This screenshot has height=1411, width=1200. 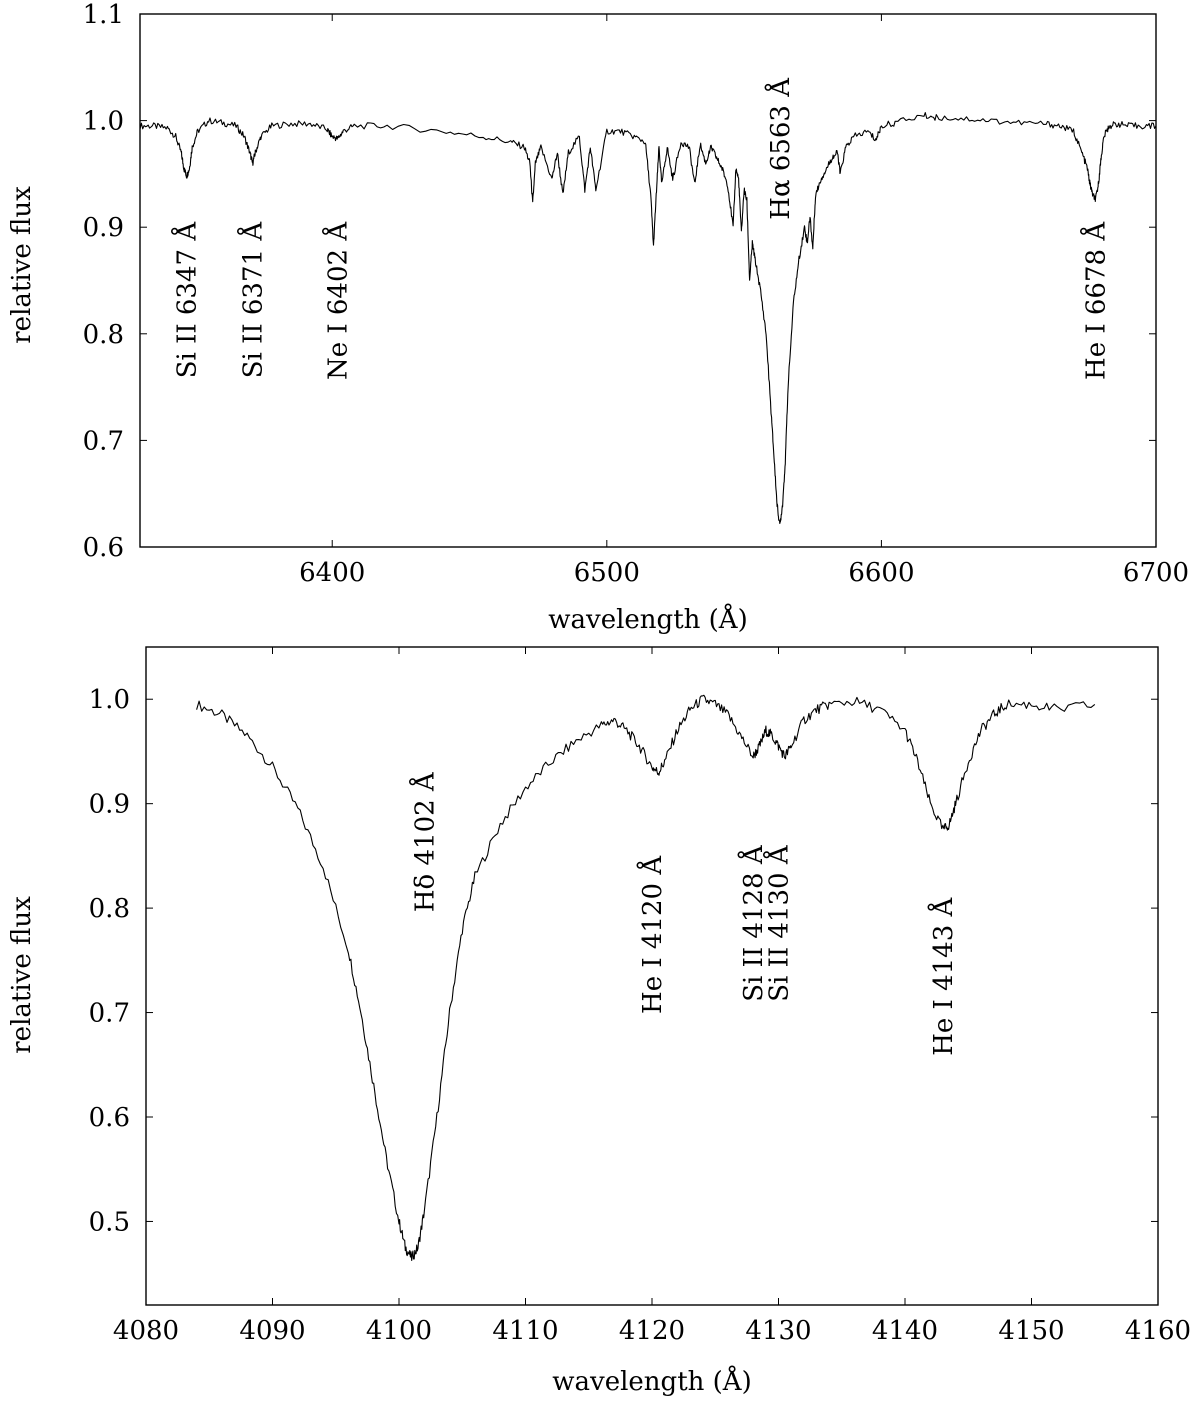 I want to click on y-tick-labels: 0.6 0.7 0.8 0.9 1.0 1.1, so click(x=103, y=281).